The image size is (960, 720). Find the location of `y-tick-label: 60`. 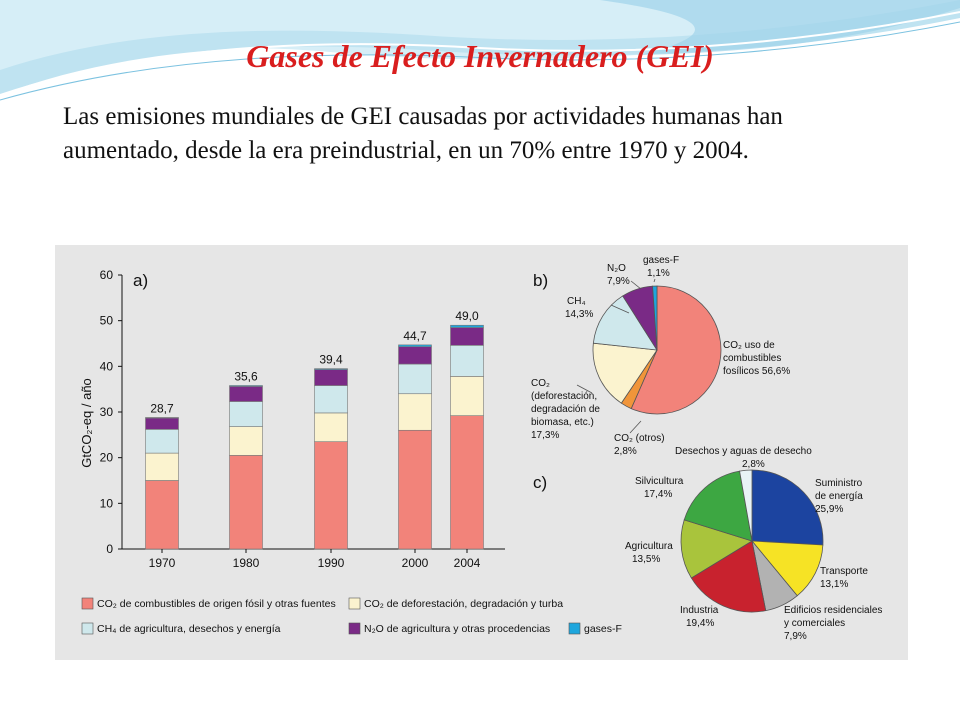

y-tick-label: 60 is located at coordinates (107, 275).